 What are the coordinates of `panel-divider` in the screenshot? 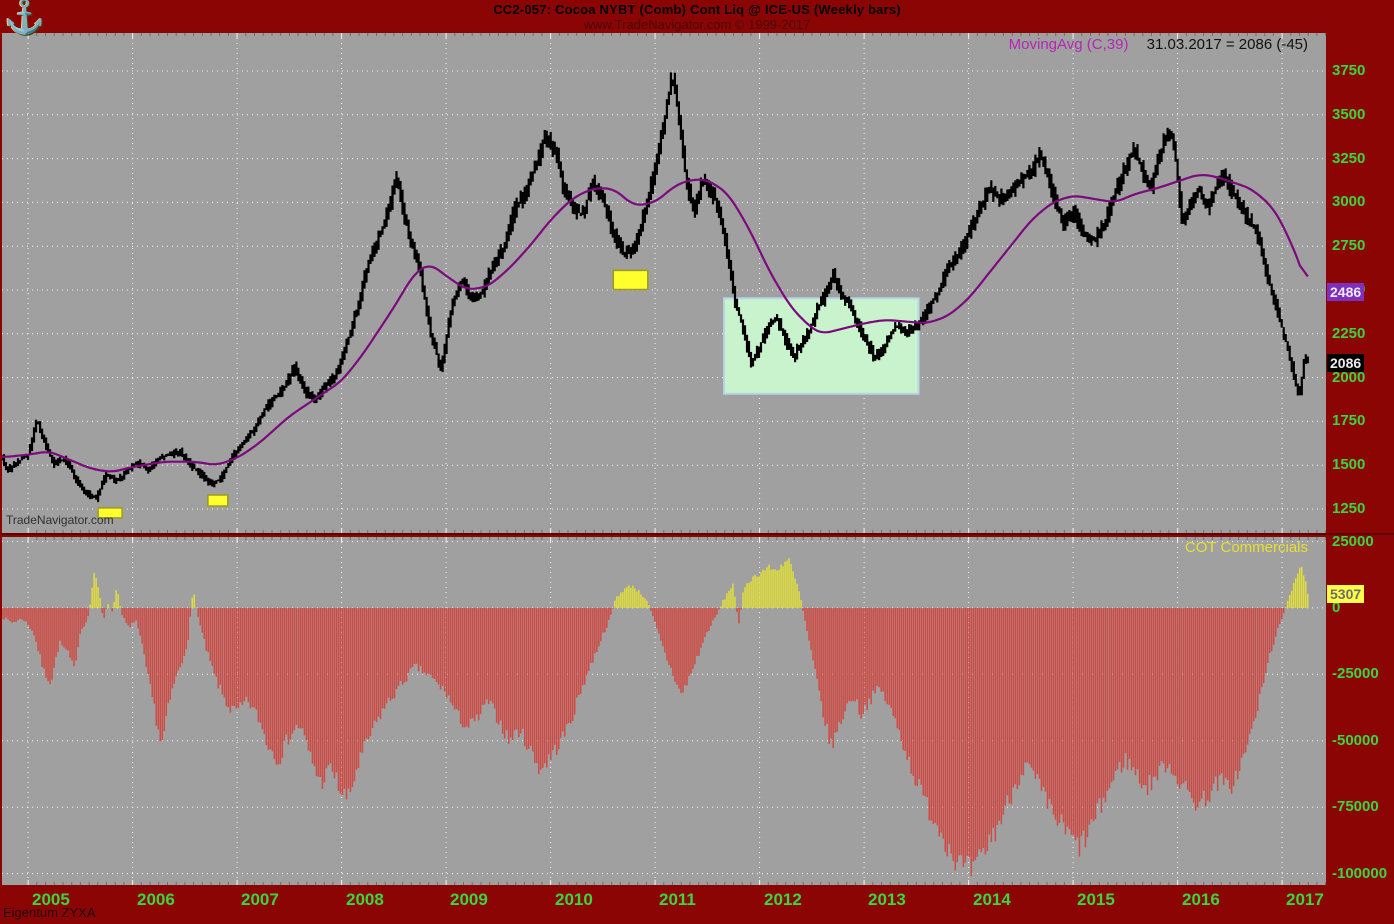 It's located at (697, 534).